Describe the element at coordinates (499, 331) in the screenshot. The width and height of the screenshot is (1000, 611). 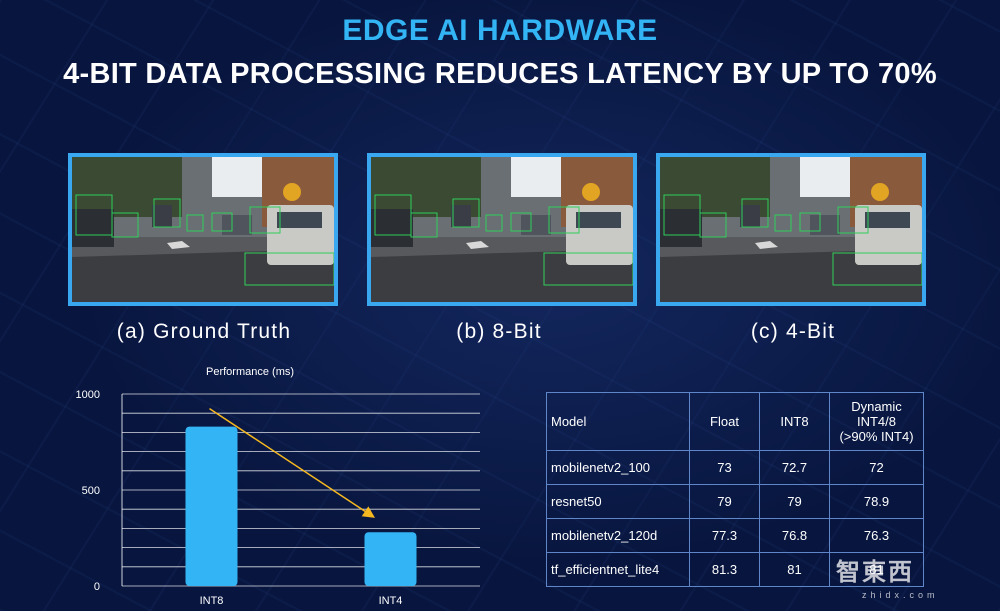
I see `caption-8-bit: (b) 8-Bit` at that location.